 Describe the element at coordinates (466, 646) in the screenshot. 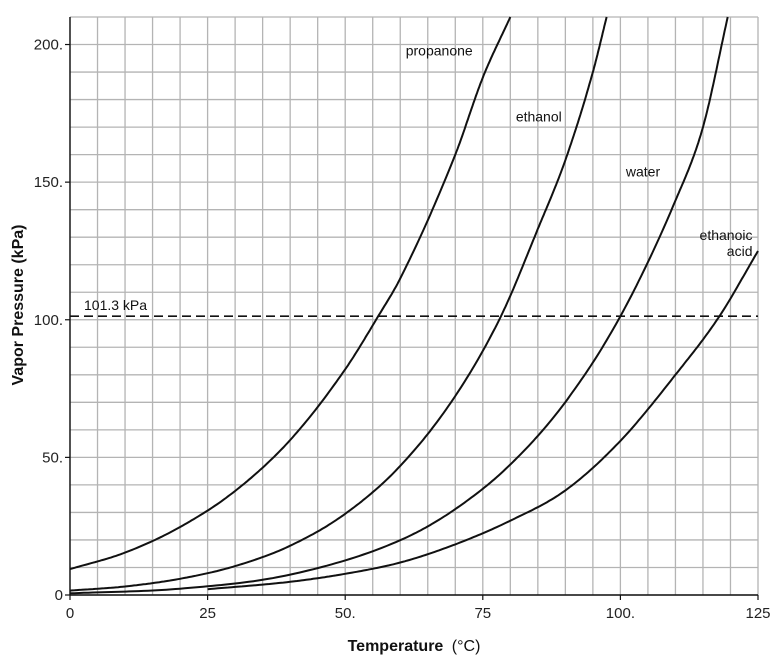

I see `x-axis-title-unit: (°C)` at that location.